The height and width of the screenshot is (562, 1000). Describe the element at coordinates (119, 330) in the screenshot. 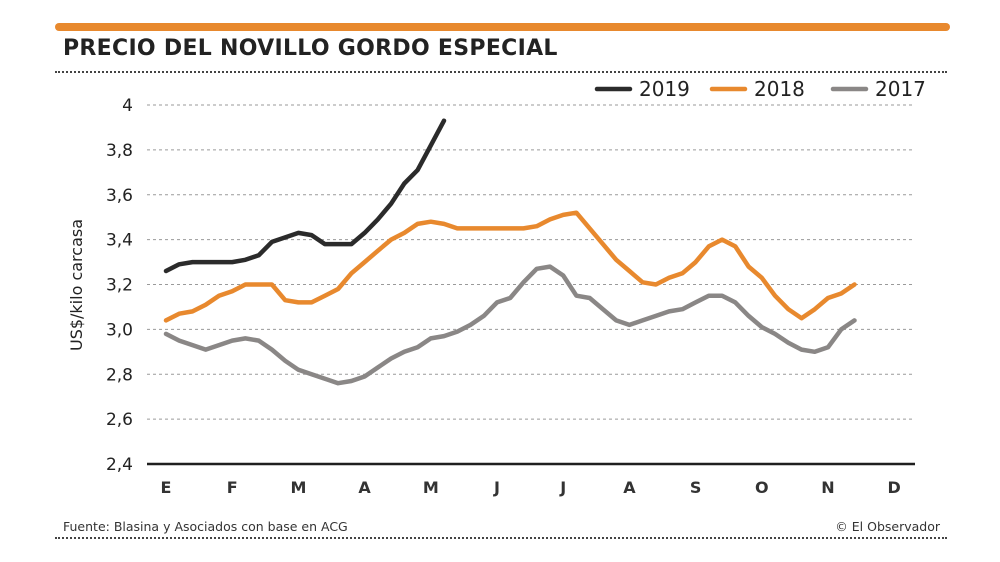

I see `y-tick-label: 3,0` at that location.